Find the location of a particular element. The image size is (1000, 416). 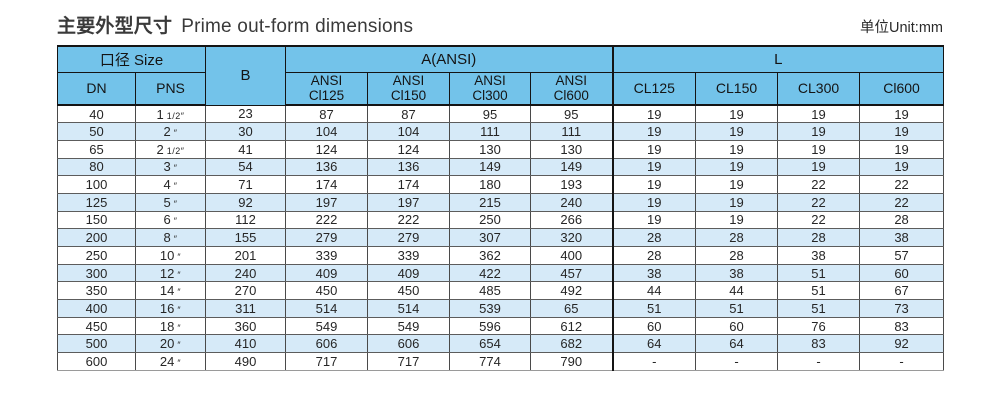

table-cell: 654 is located at coordinates (490, 344).